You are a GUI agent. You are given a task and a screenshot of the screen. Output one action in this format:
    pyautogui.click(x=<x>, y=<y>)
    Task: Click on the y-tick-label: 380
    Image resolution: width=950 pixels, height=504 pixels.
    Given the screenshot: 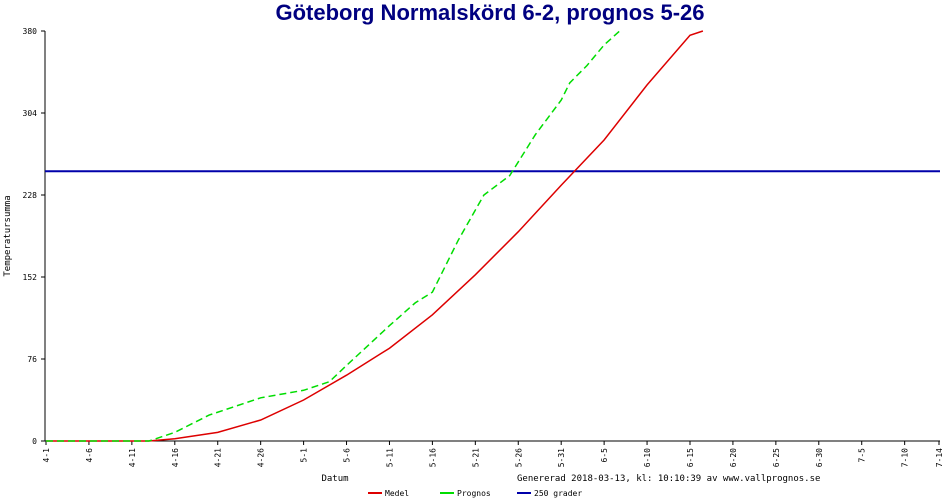 What is the action you would take?
    pyautogui.click(x=30, y=31)
    